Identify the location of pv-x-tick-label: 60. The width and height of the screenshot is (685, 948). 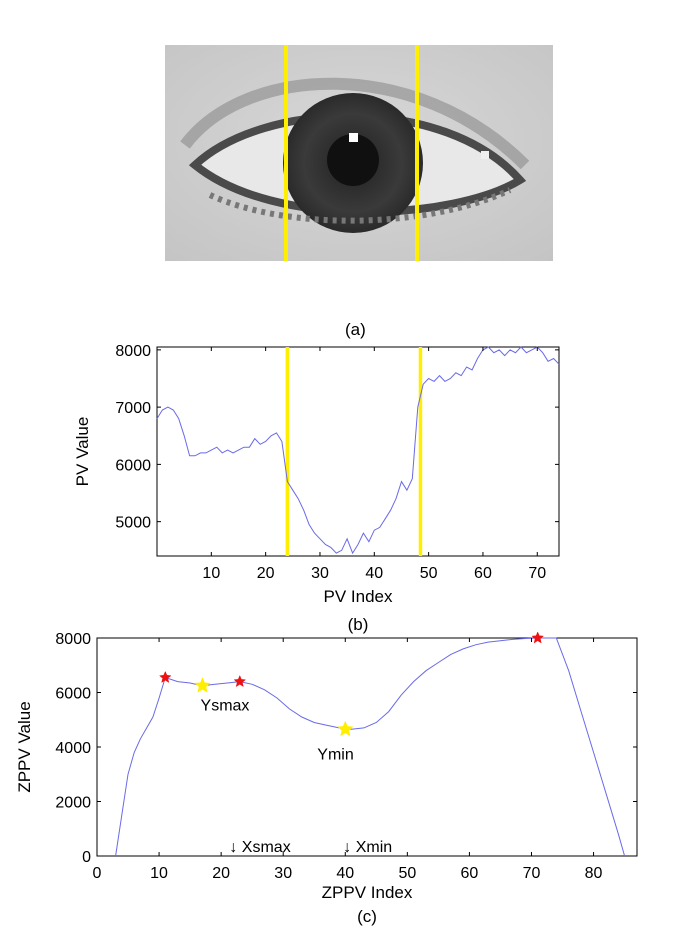
(483, 573).